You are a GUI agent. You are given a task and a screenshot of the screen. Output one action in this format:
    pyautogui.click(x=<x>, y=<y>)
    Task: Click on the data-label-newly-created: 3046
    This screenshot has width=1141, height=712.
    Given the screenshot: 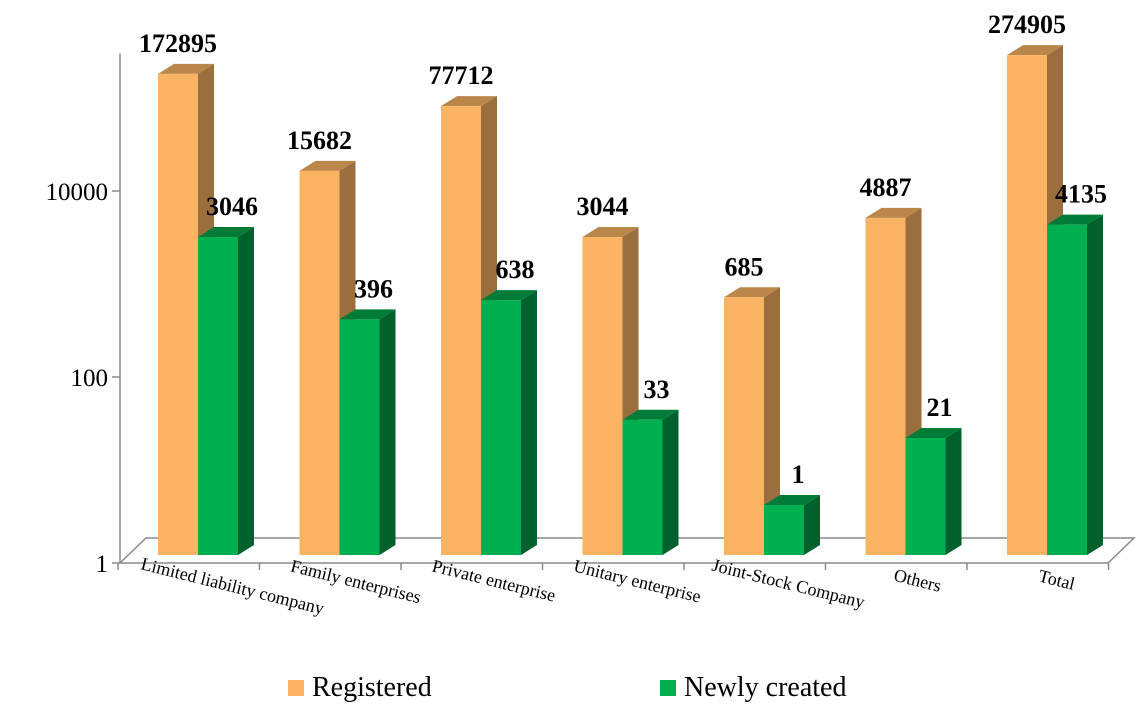 What is the action you would take?
    pyautogui.click(x=232, y=206)
    